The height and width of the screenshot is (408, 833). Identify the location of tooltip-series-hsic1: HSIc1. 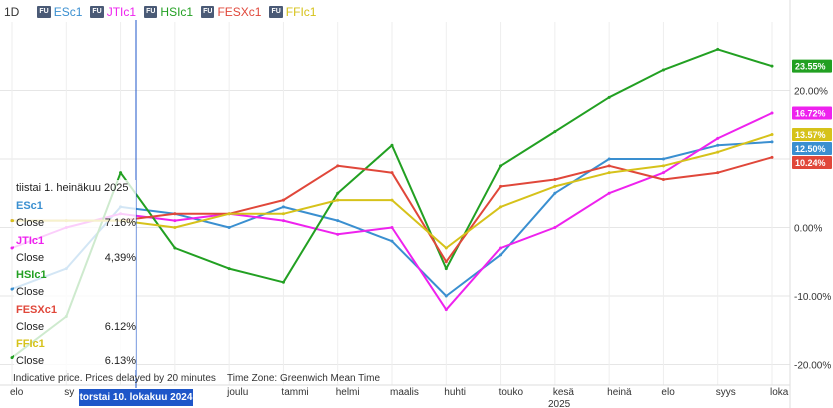
(31, 275).